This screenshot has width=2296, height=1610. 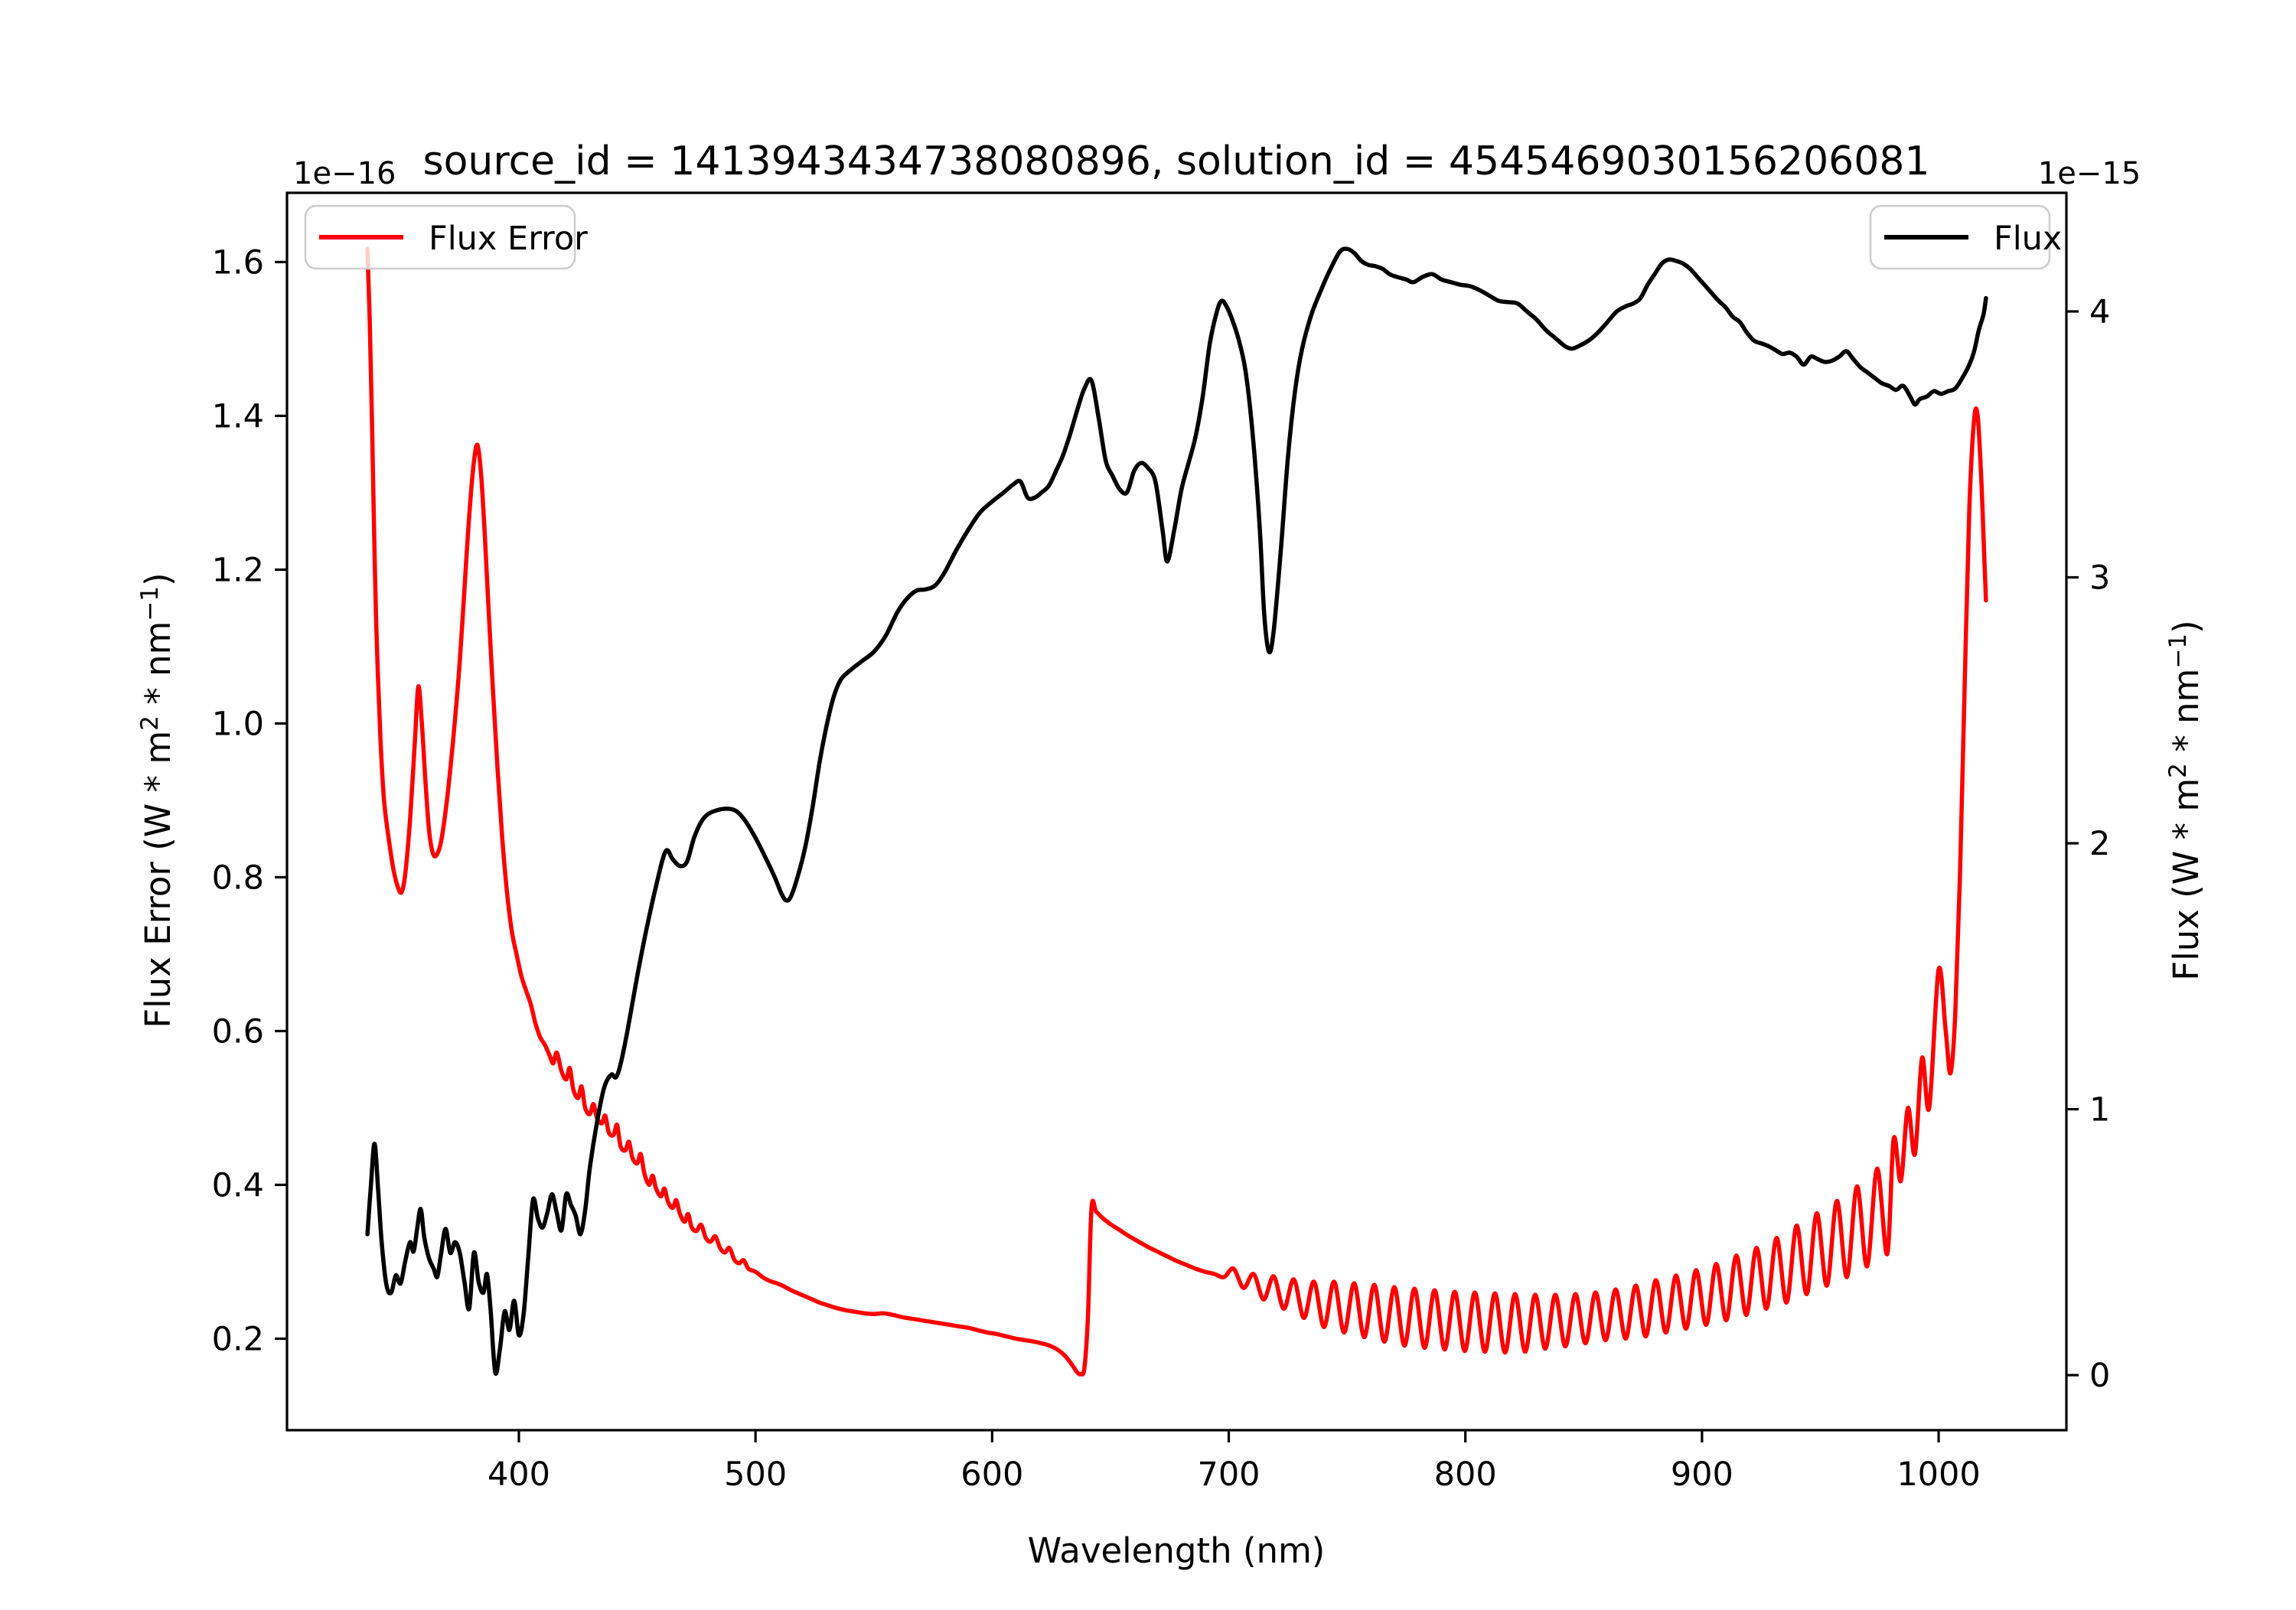 I want to click on legend-flux-error: Flux Error, so click(x=446, y=237).